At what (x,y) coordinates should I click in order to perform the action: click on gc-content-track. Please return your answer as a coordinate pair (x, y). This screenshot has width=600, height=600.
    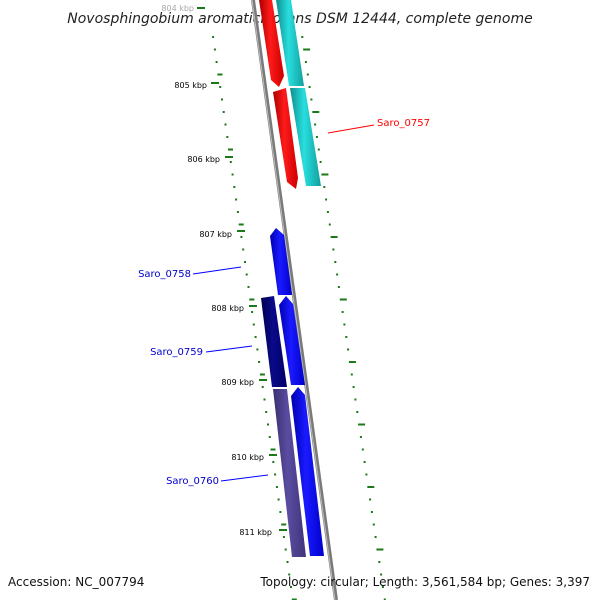
    Looking at the image, I should click on (254, 318).